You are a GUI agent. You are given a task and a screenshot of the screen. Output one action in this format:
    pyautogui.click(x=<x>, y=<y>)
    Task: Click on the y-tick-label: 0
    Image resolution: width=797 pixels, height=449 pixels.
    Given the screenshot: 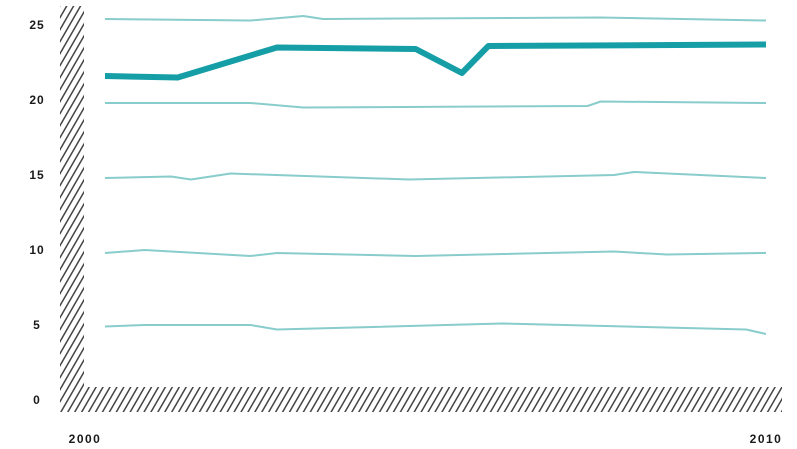 What is the action you would take?
    pyautogui.click(x=37, y=400)
    